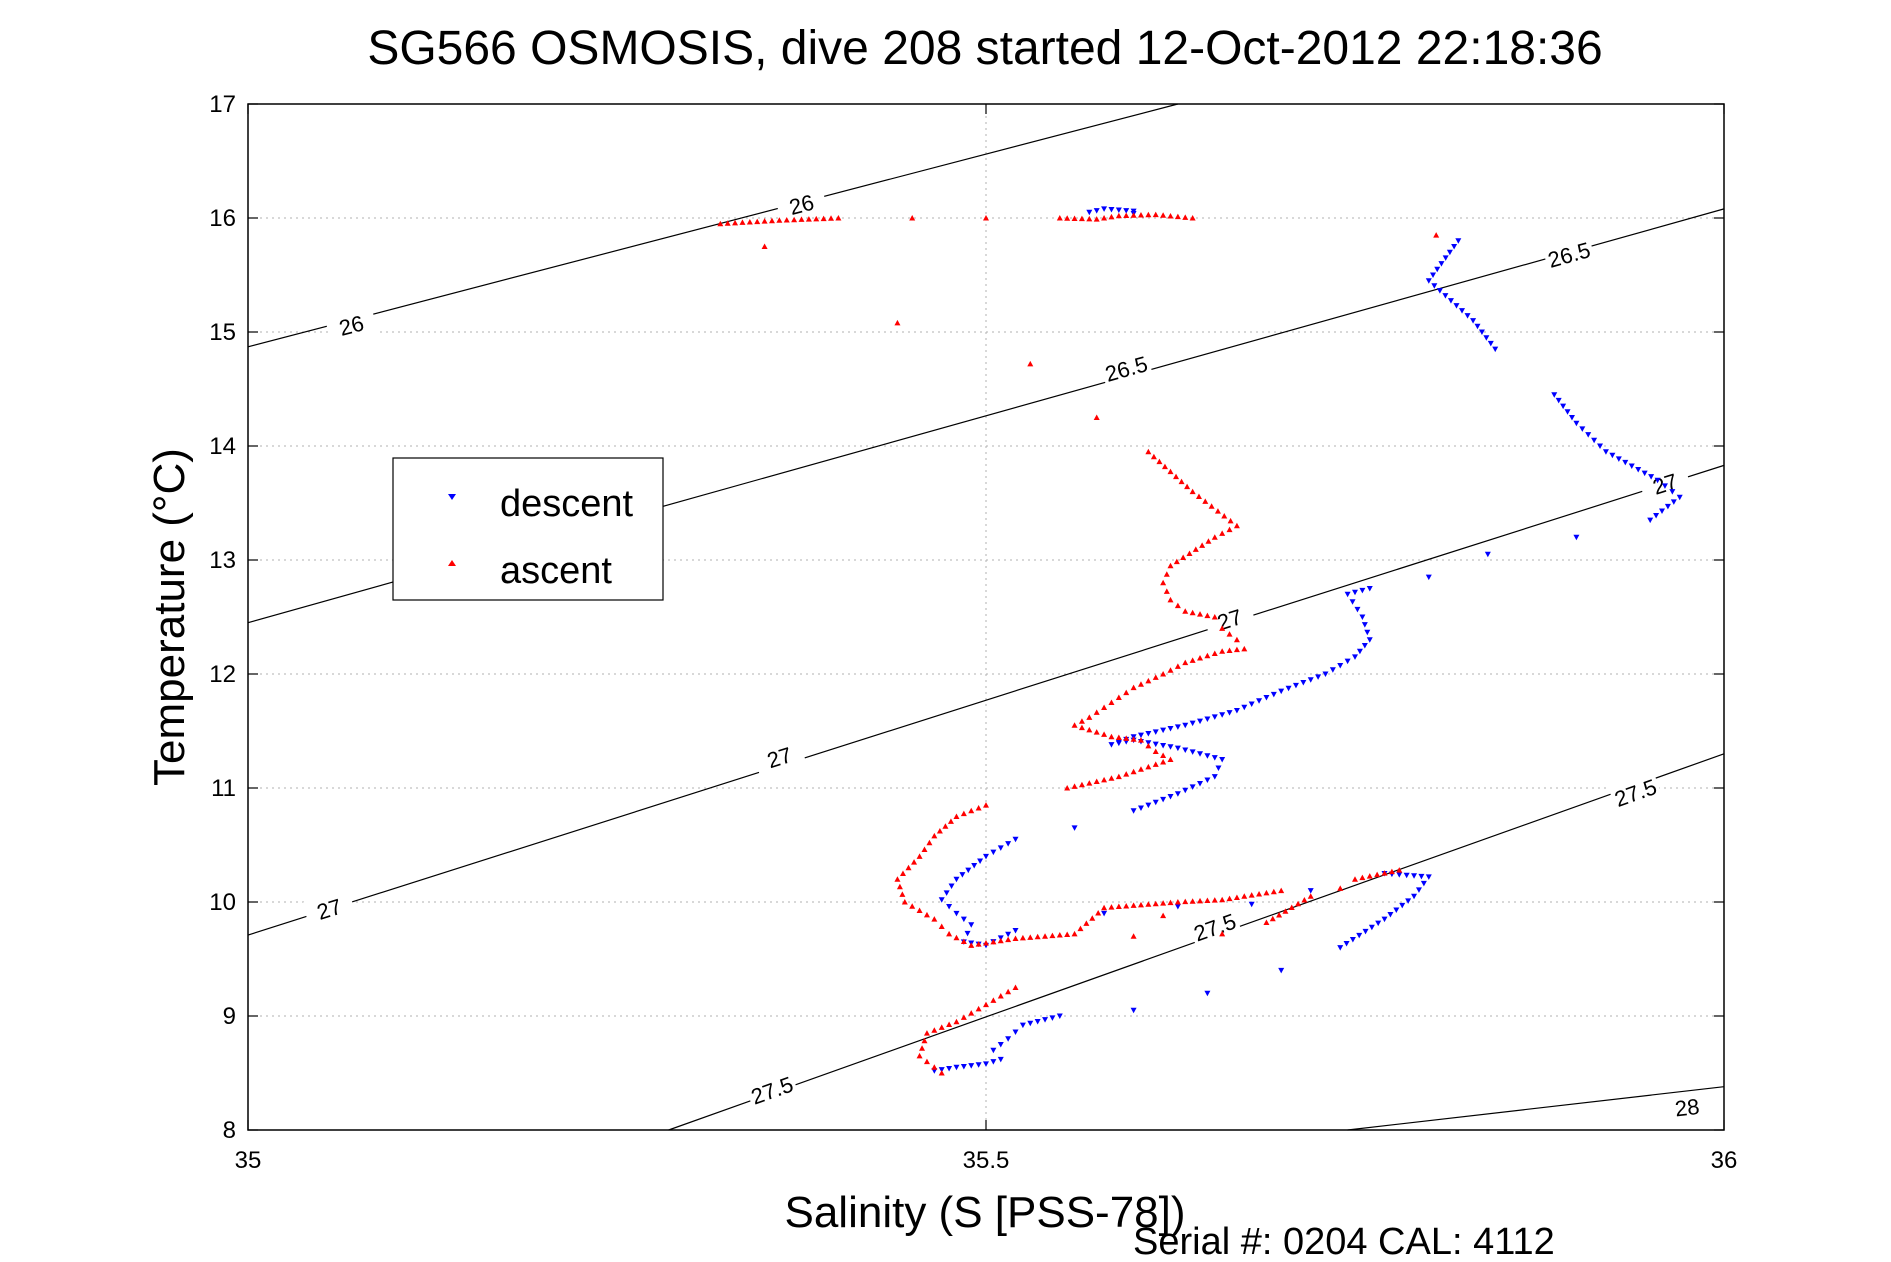  What do you see at coordinates (223, 788) in the screenshot?
I see `y-tick-label: 11` at bounding box center [223, 788].